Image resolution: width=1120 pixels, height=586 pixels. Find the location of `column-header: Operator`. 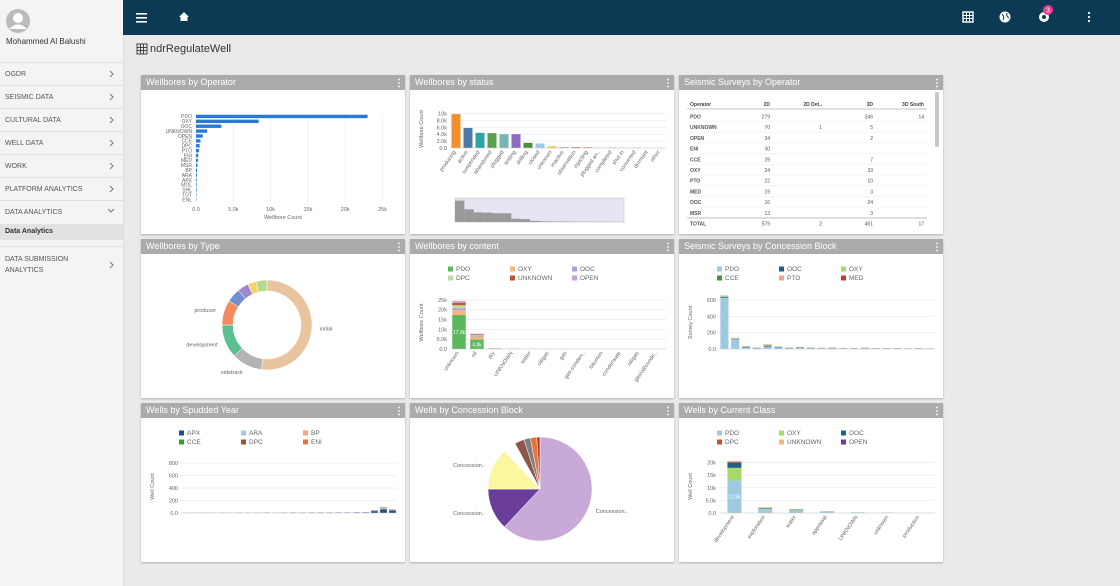

column-header: Operator is located at coordinates (700, 105).